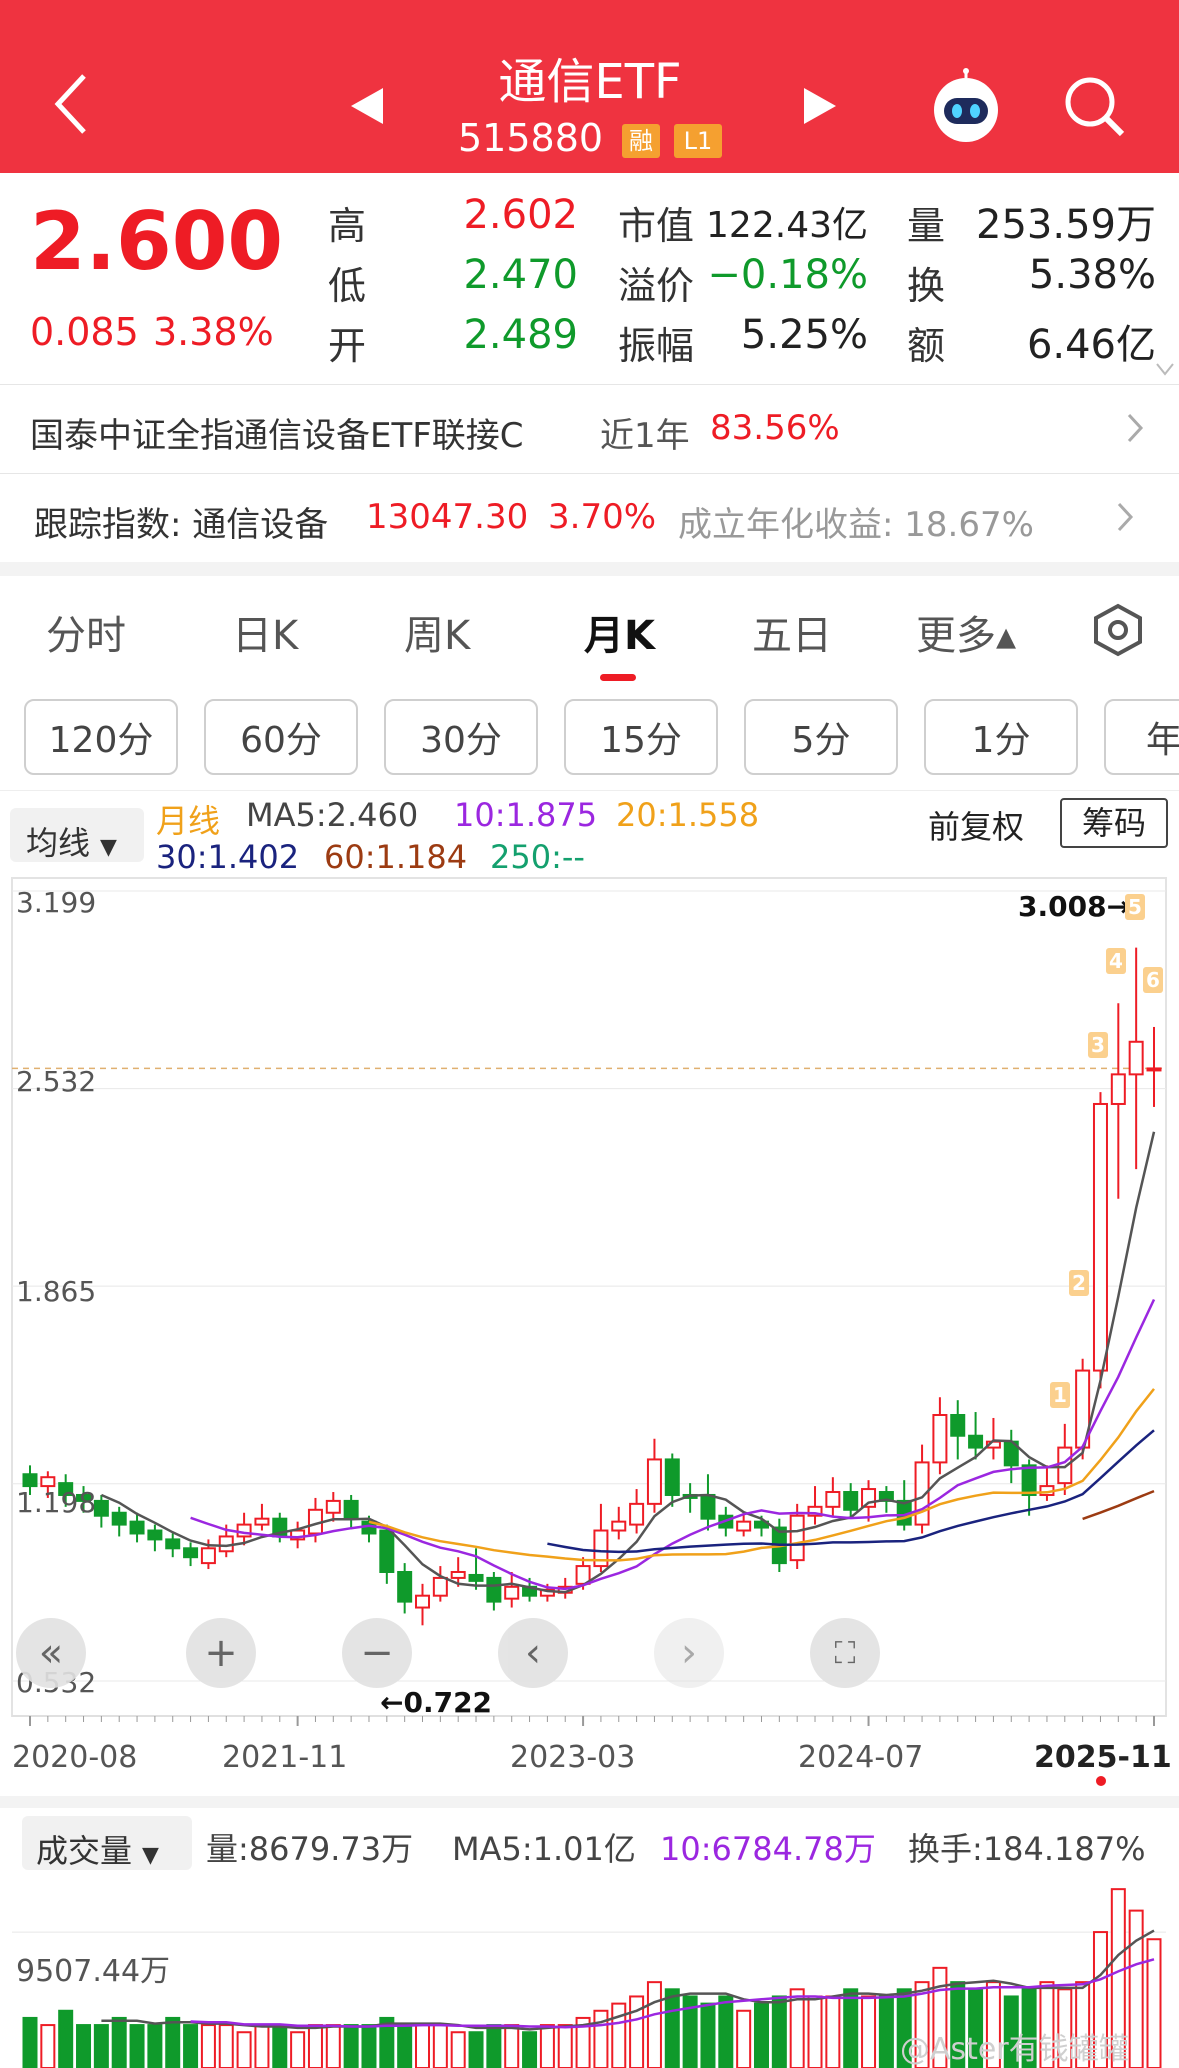 The height and width of the screenshot is (2068, 1179). Describe the element at coordinates (281, 737) in the screenshot. I see `period-60min-button: 60分` at that location.